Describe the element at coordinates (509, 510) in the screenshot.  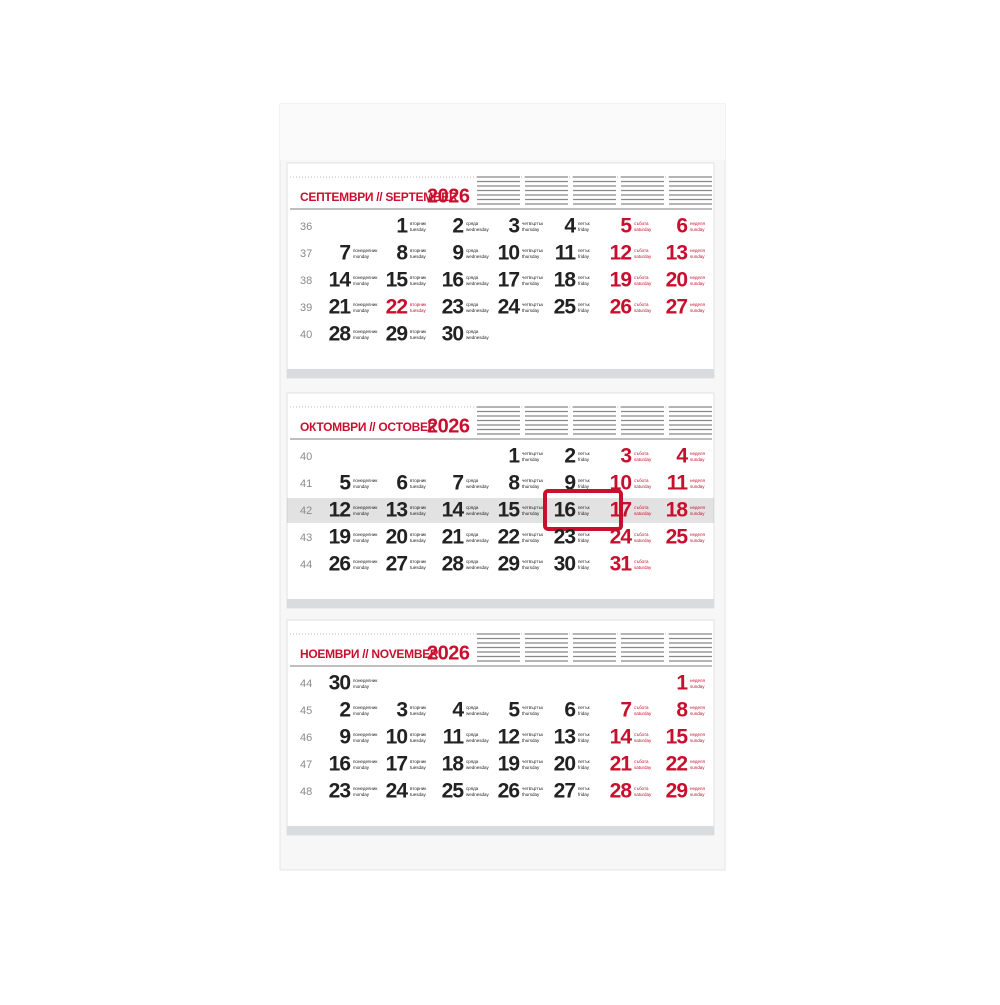
I see `day-number: 15` at that location.